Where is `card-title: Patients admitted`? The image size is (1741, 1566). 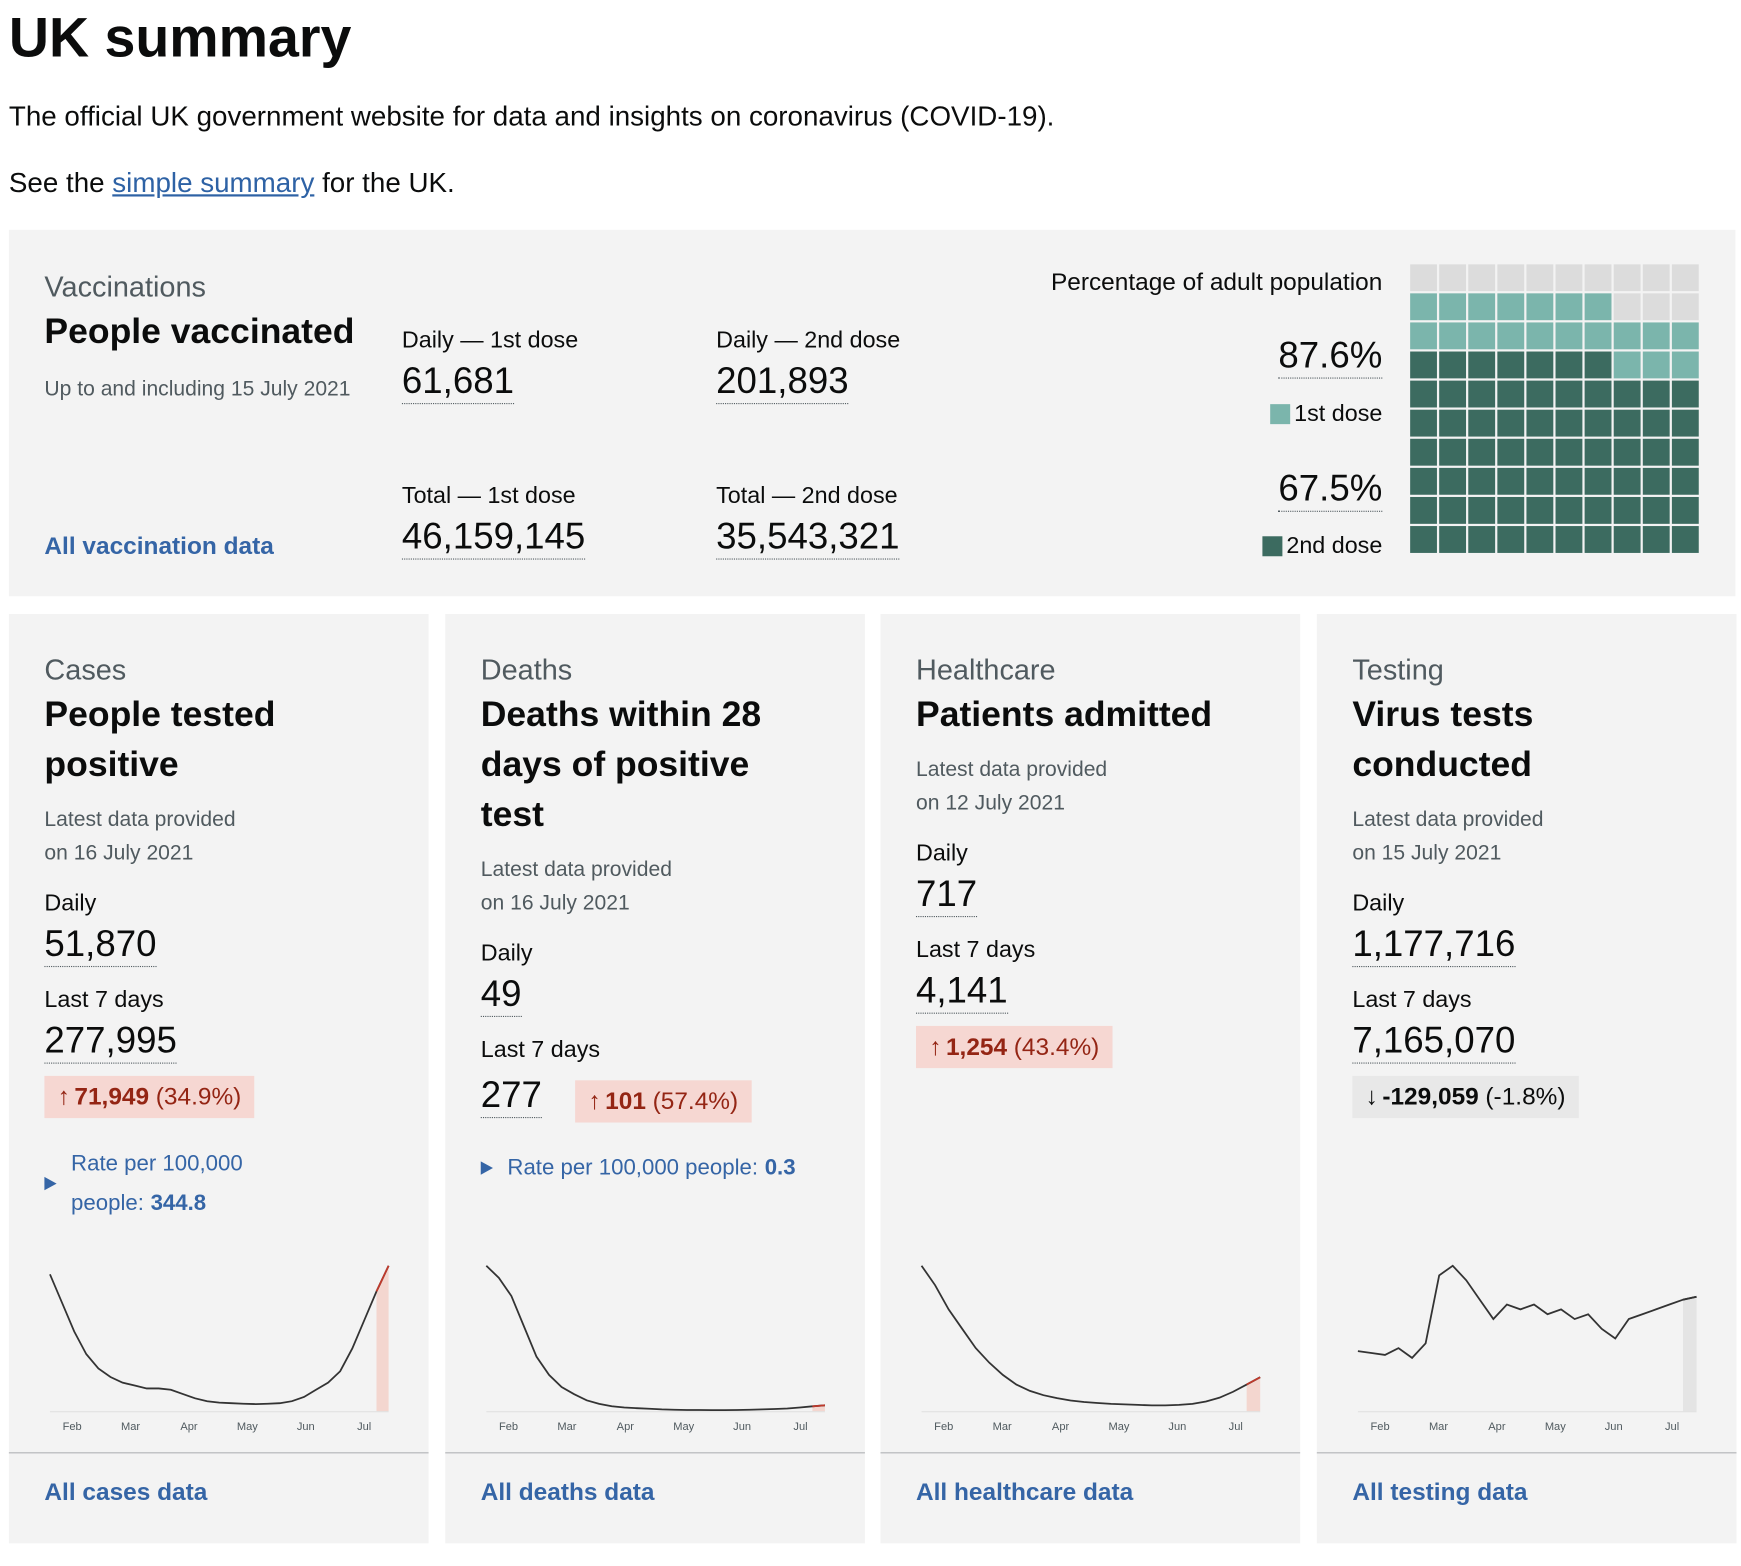
card-title: Patients admitted is located at coordinates (1064, 713).